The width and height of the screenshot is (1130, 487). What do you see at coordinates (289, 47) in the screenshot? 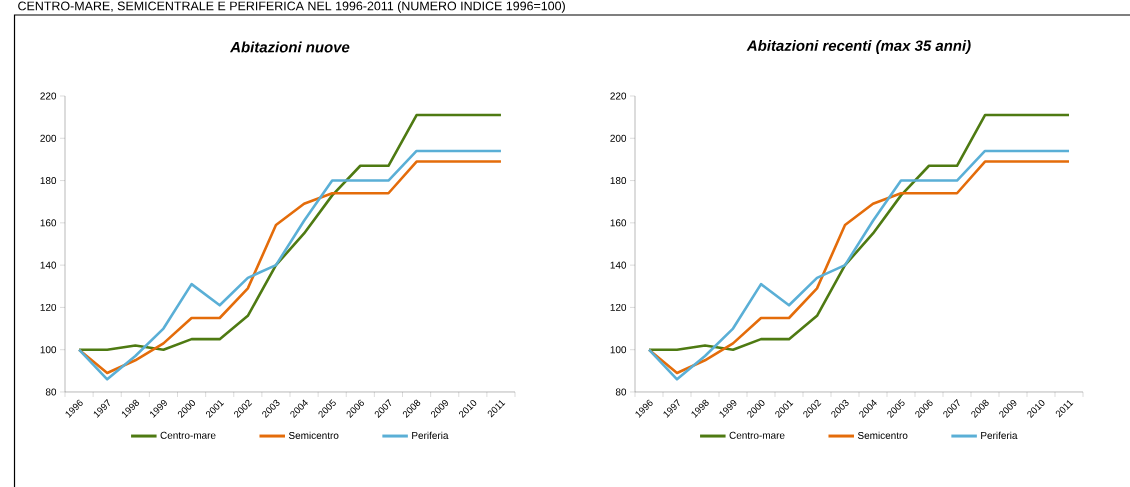
I see `chart-title: Abitazioni nuove` at bounding box center [289, 47].